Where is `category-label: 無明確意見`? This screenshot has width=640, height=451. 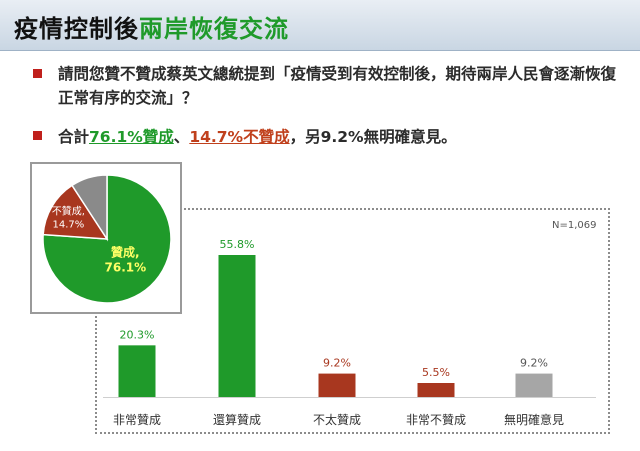 category-label: 無明確意見 is located at coordinates (534, 419).